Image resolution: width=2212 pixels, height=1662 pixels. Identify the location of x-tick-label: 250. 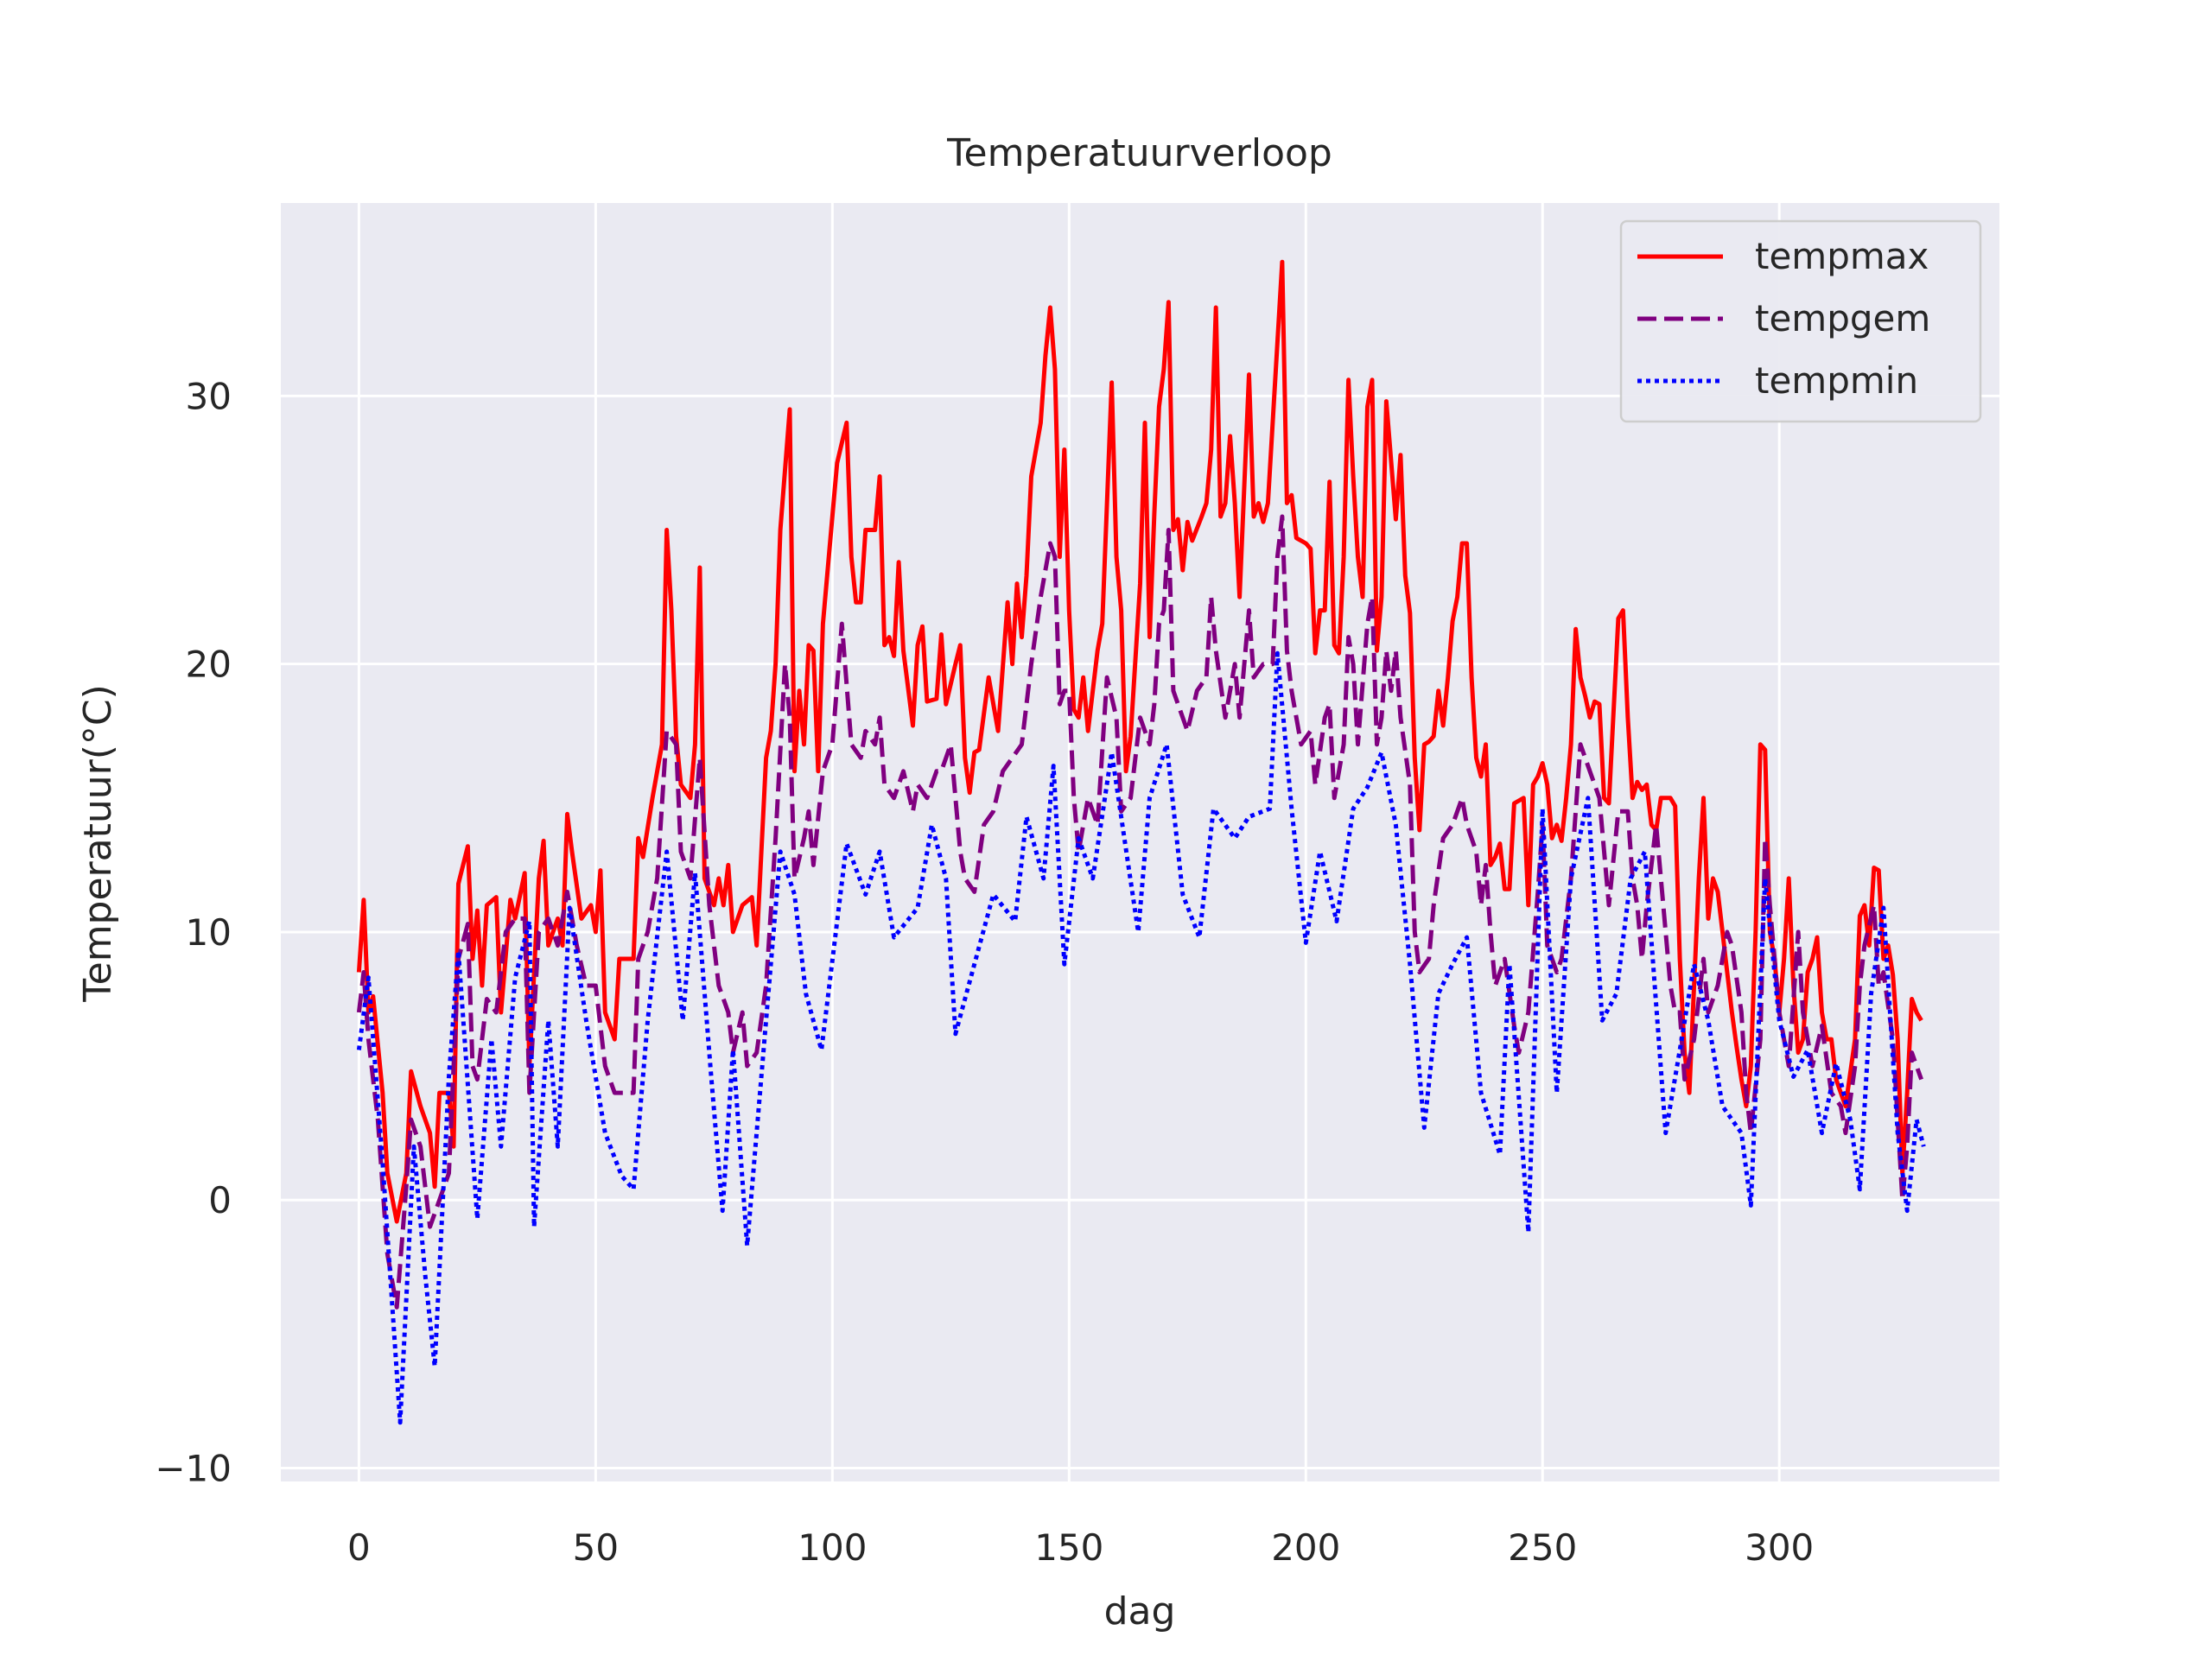
(1542, 1547).